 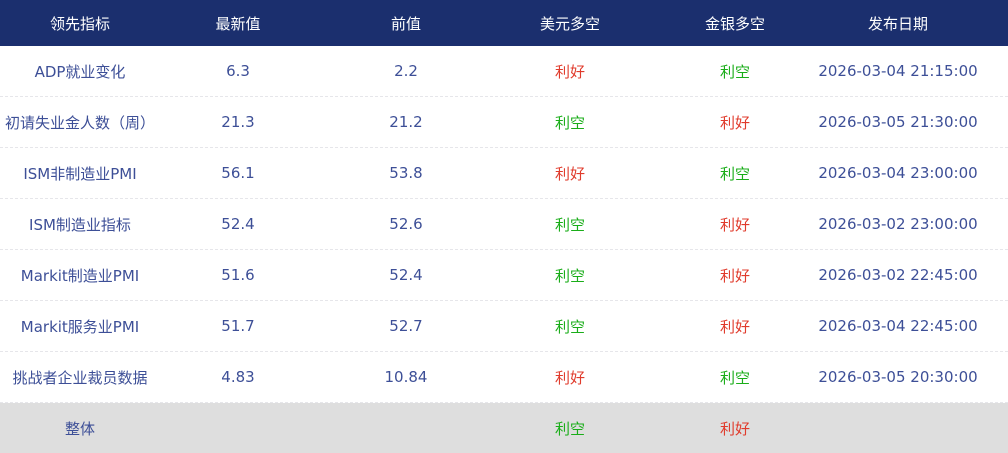 I want to click on total-usd: 利空, so click(x=569, y=428).